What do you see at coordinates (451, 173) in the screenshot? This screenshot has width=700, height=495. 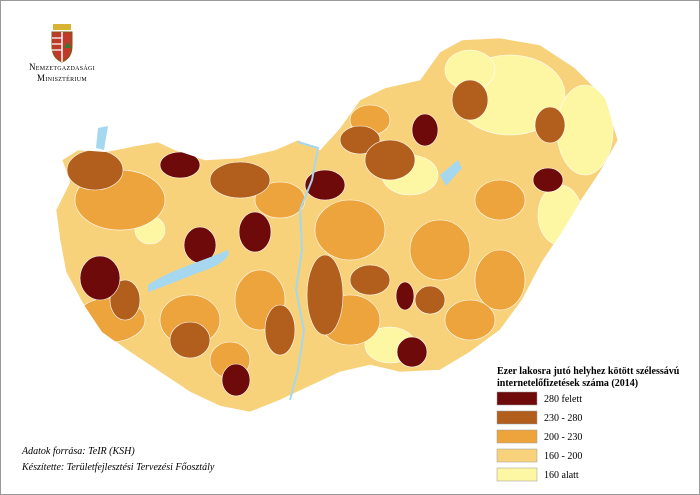 I see `lake-tisza` at bounding box center [451, 173].